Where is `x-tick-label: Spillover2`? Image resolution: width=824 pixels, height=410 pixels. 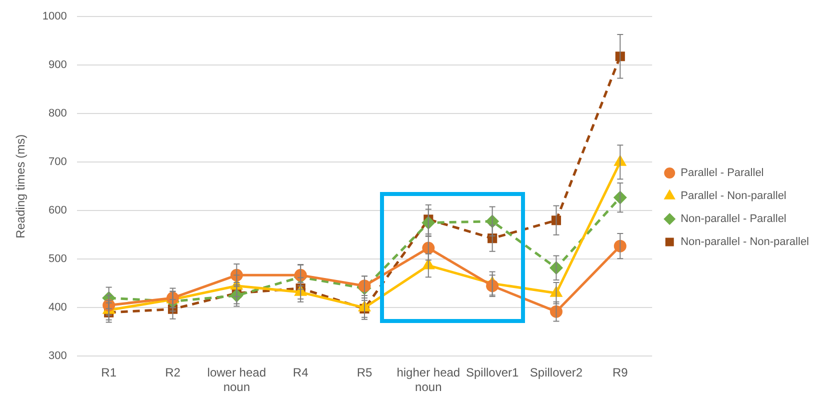 x-tick-label: Spillover2 is located at coordinates (556, 373).